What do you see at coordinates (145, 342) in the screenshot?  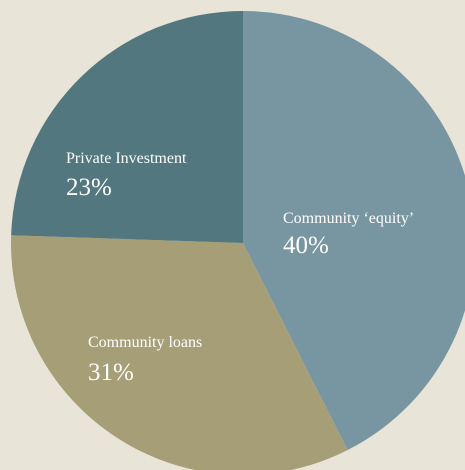 I see `slice-label-community-loans: Community loans` at bounding box center [145, 342].